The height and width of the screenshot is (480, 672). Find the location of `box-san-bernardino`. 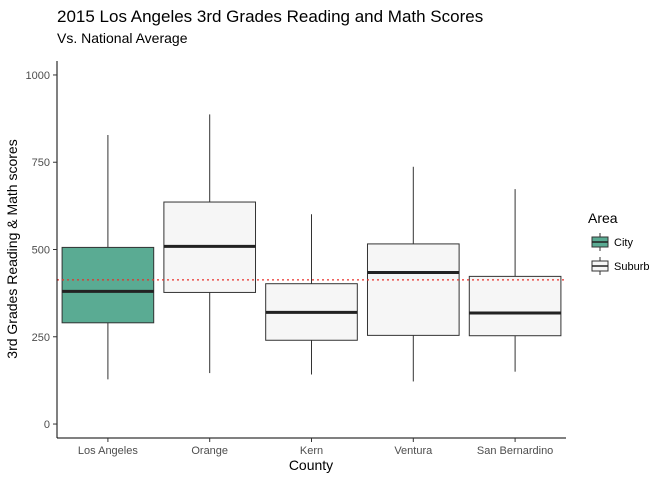

box-san-bernardino is located at coordinates (515, 280).